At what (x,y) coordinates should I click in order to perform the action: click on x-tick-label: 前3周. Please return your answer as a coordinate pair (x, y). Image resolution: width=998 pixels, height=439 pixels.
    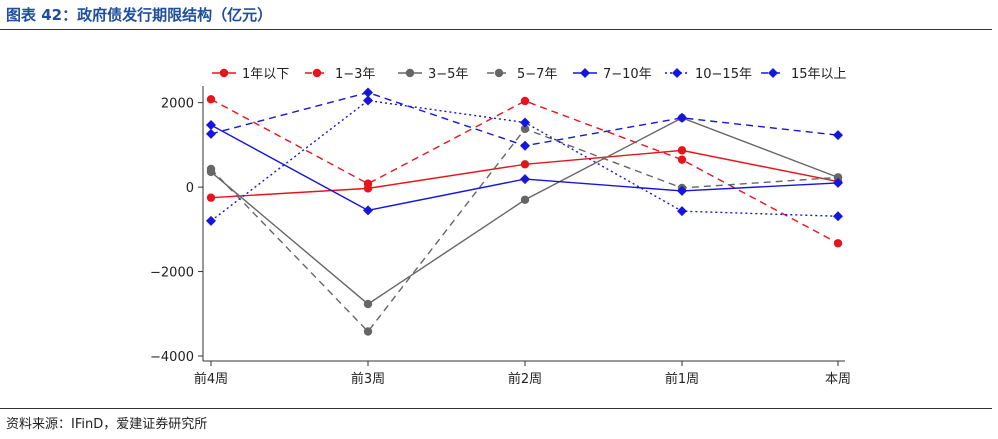
    Looking at the image, I should click on (368, 379).